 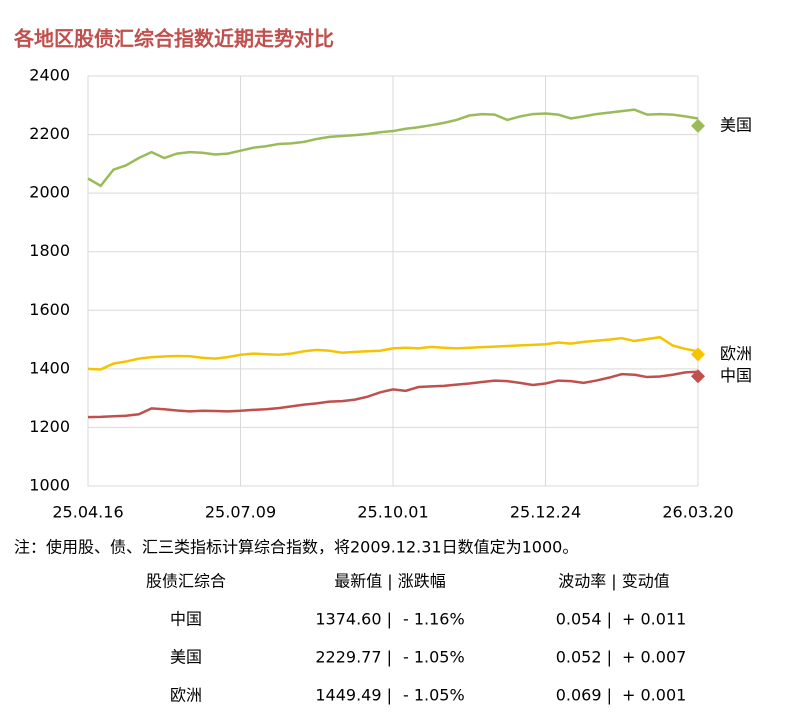 What do you see at coordinates (49, 133) in the screenshot?
I see `y-tick-label: 2200` at bounding box center [49, 133].